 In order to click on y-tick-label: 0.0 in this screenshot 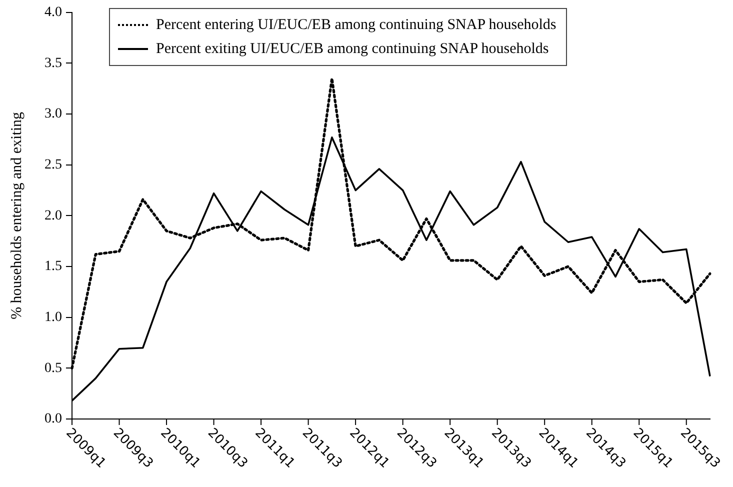, I will do `click(53, 419)`.